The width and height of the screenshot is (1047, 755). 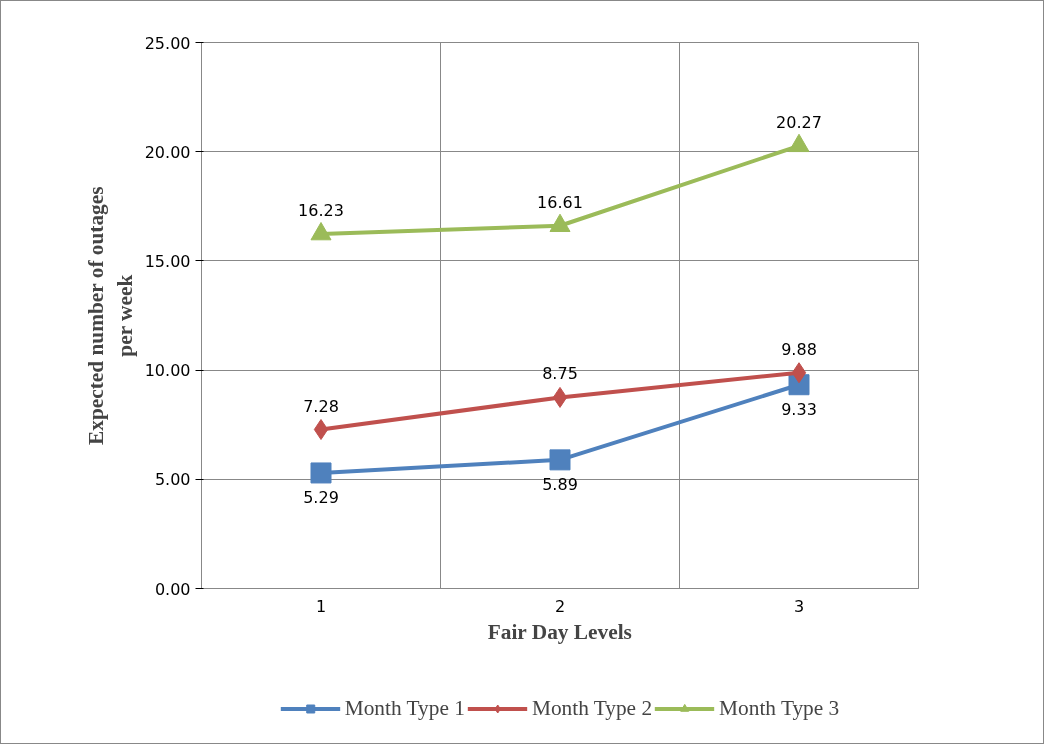 What do you see at coordinates (799, 122) in the screenshot?
I see `data-label: 20.27` at bounding box center [799, 122].